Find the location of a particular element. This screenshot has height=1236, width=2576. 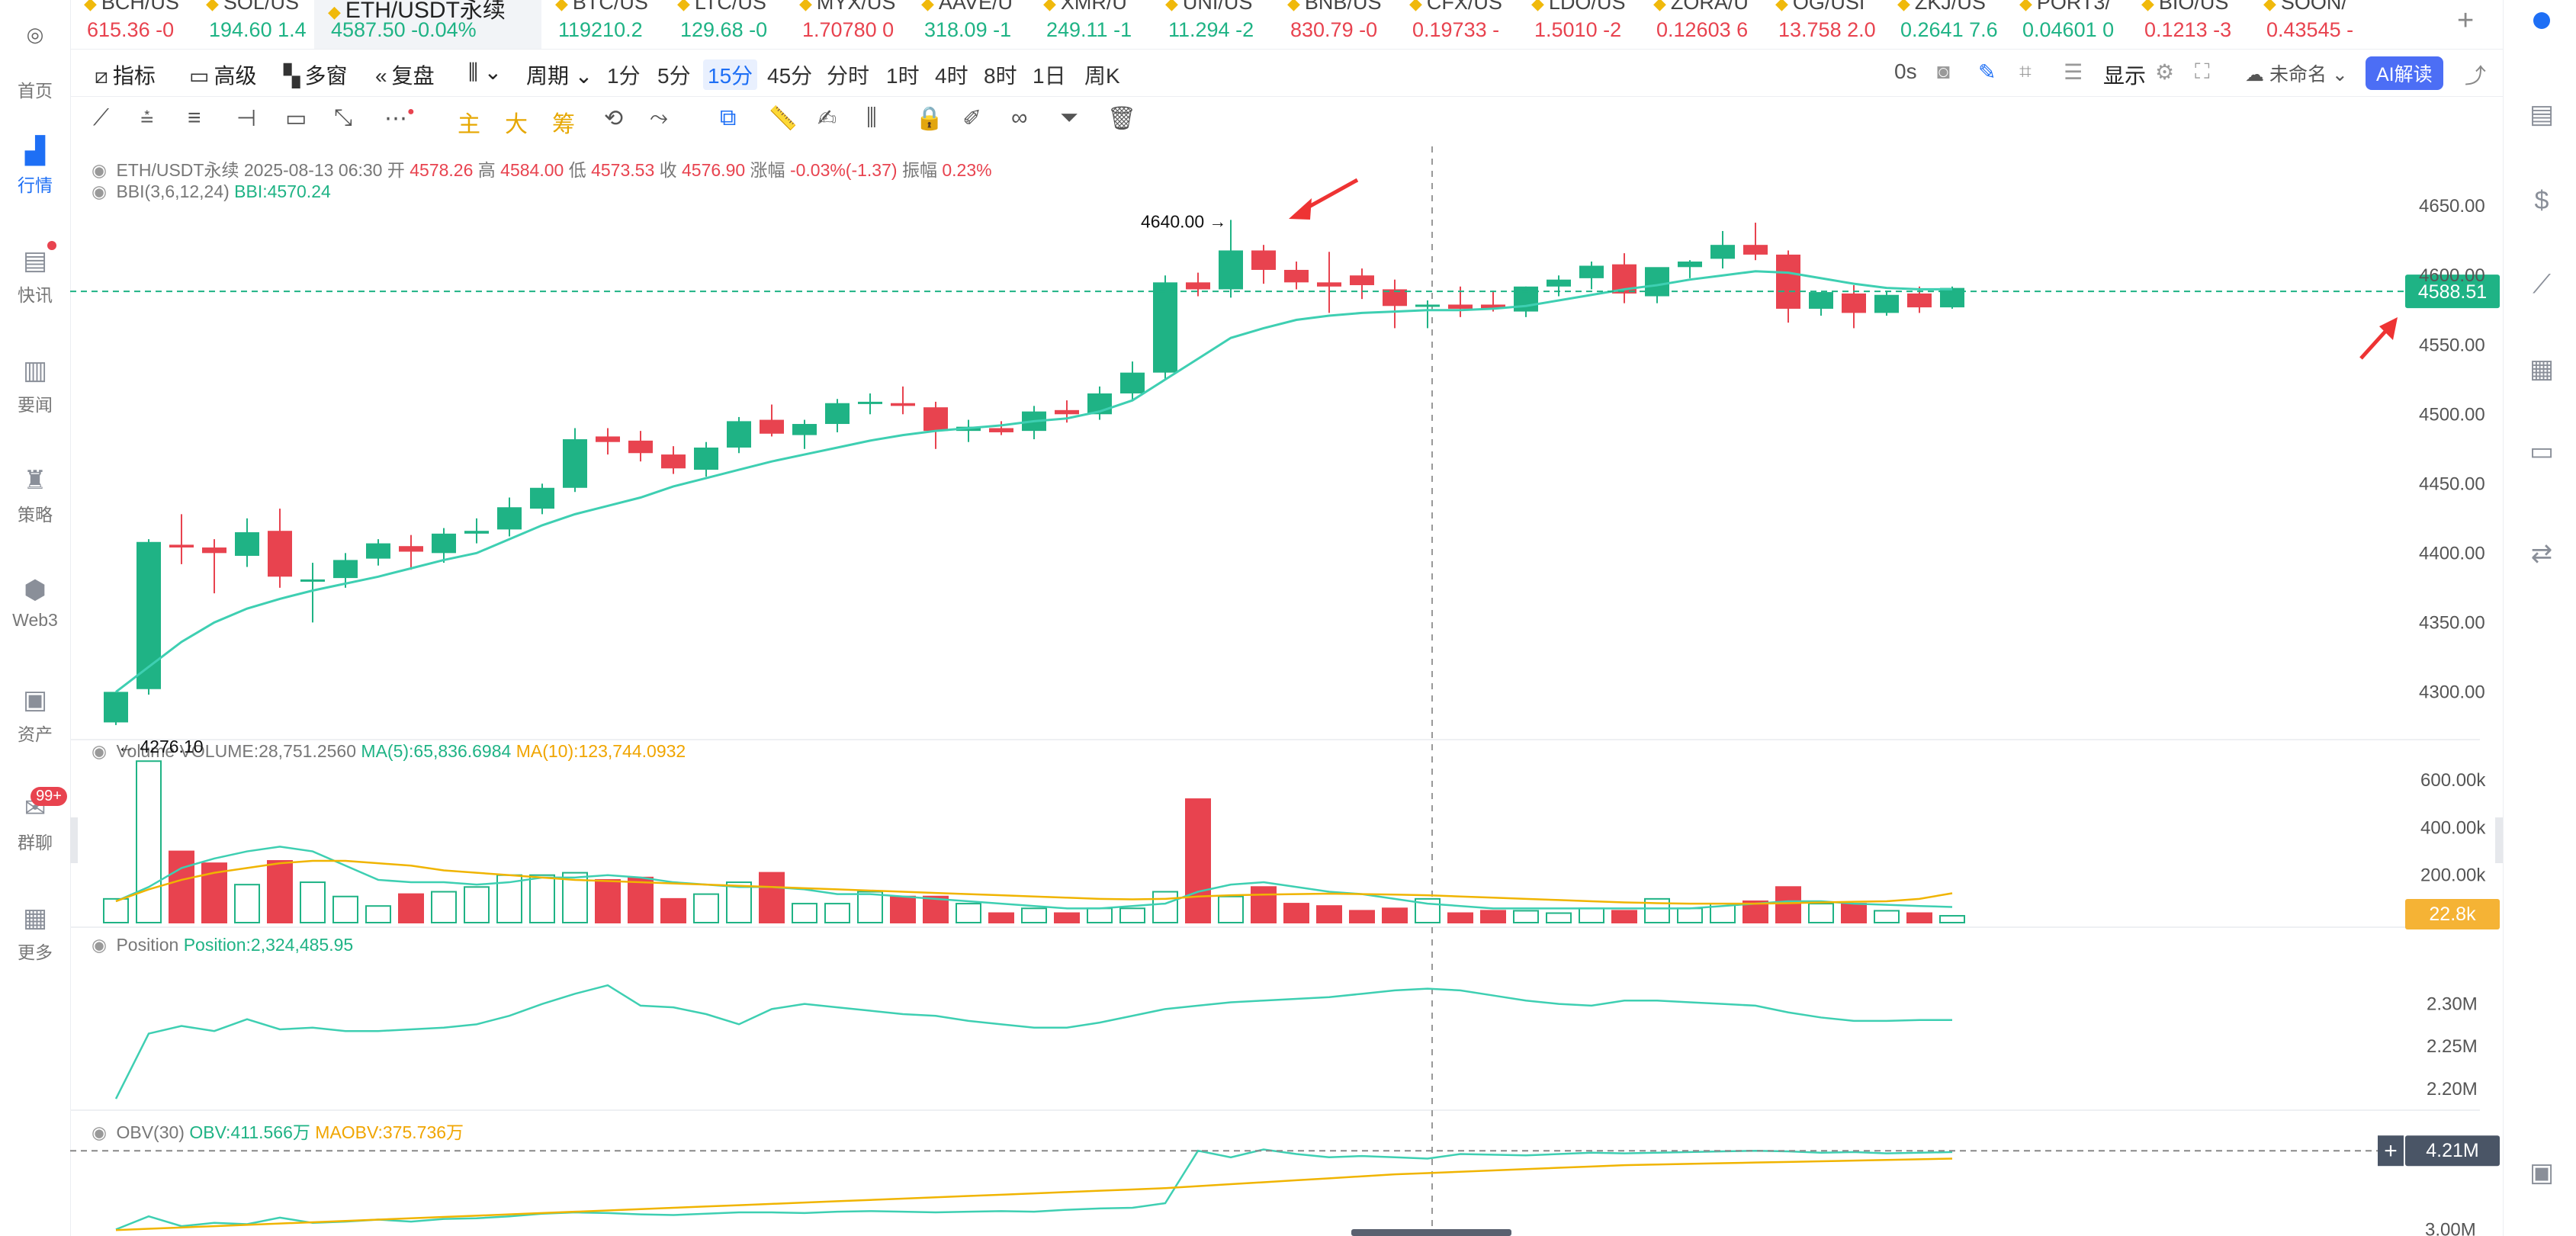

ticker-tab: ◆ CFX/US 0.19733 - is located at coordinates (1457, 24).